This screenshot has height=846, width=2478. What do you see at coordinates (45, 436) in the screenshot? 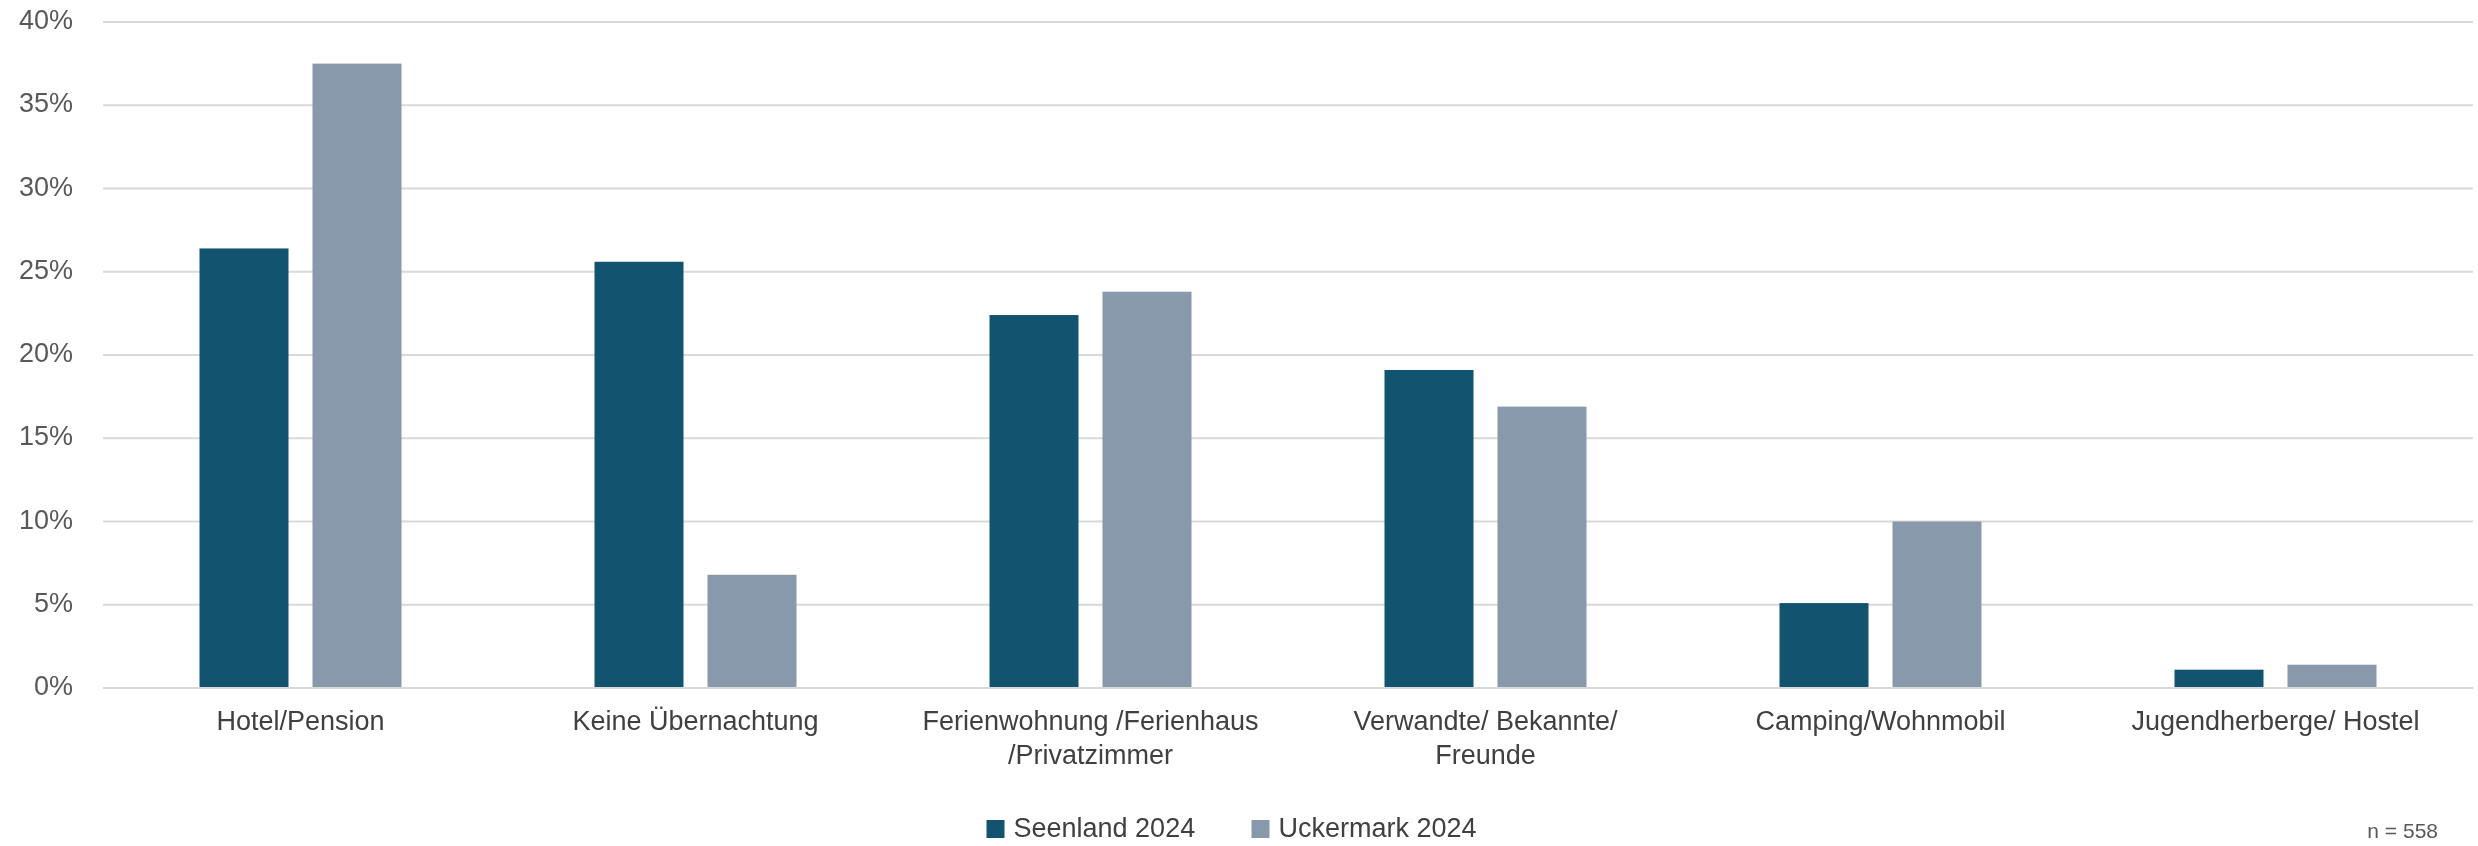
I see `y-tick-label: 15%` at bounding box center [45, 436].